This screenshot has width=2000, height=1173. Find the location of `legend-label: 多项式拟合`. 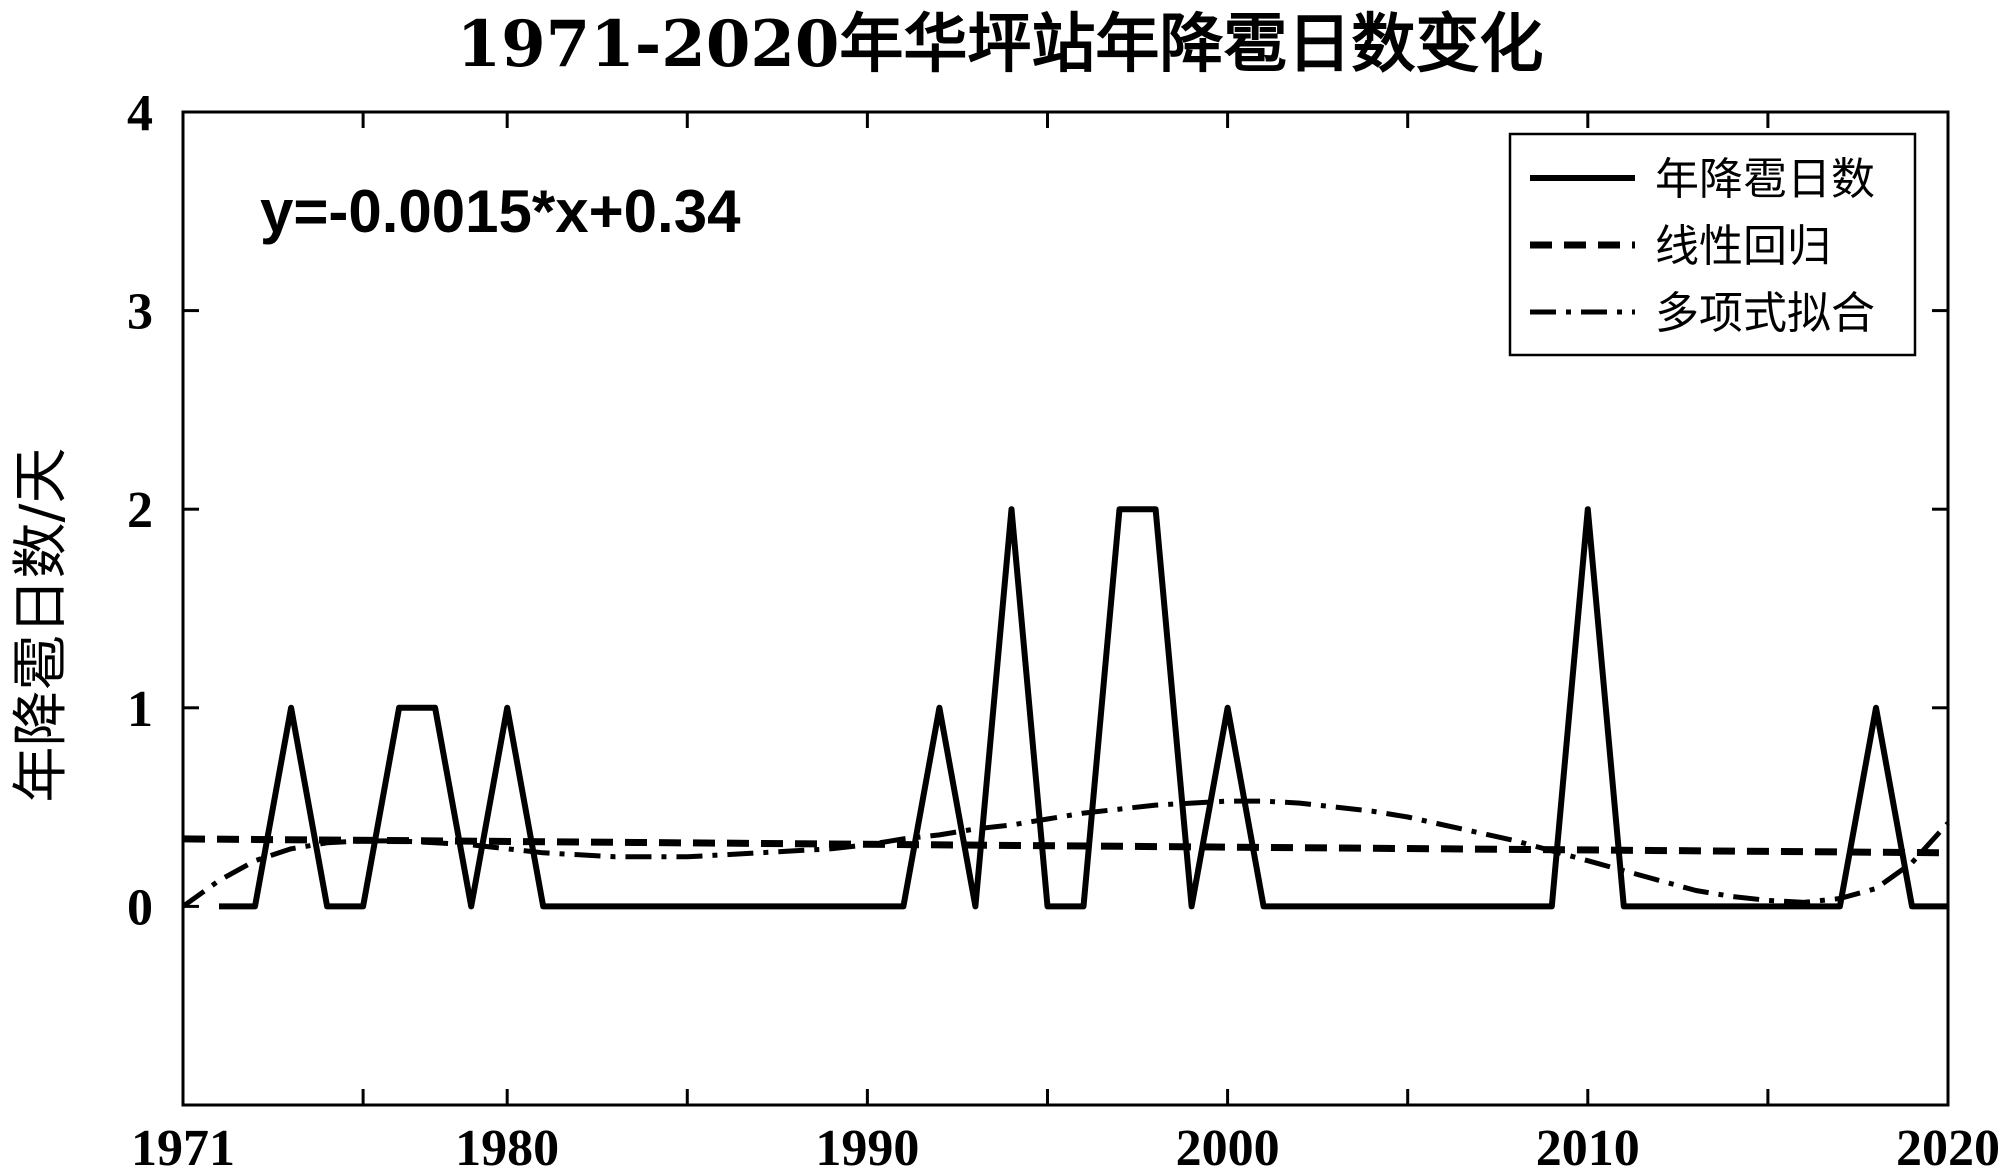

legend-label: 多项式拟合 is located at coordinates (1765, 313).